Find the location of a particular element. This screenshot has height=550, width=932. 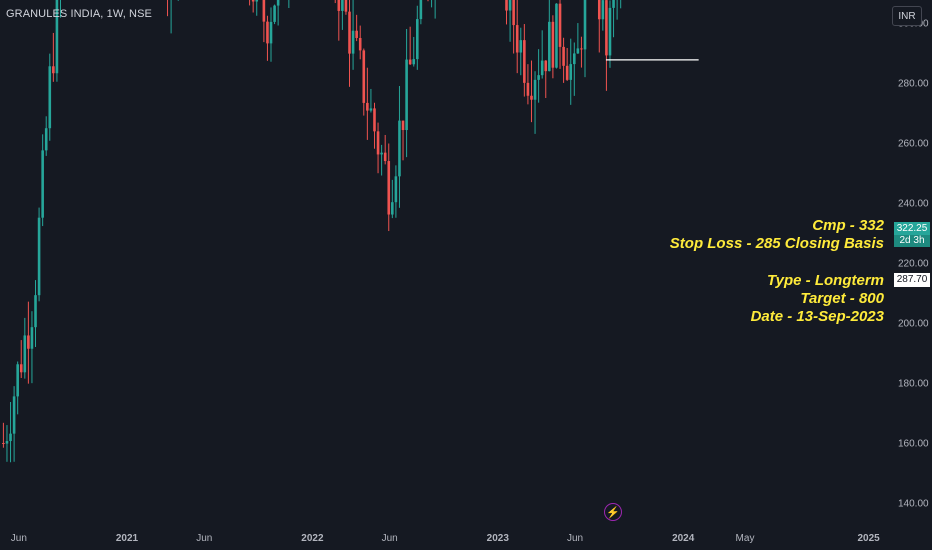

annotation-type: Type - Longterm is located at coordinates (825, 280).